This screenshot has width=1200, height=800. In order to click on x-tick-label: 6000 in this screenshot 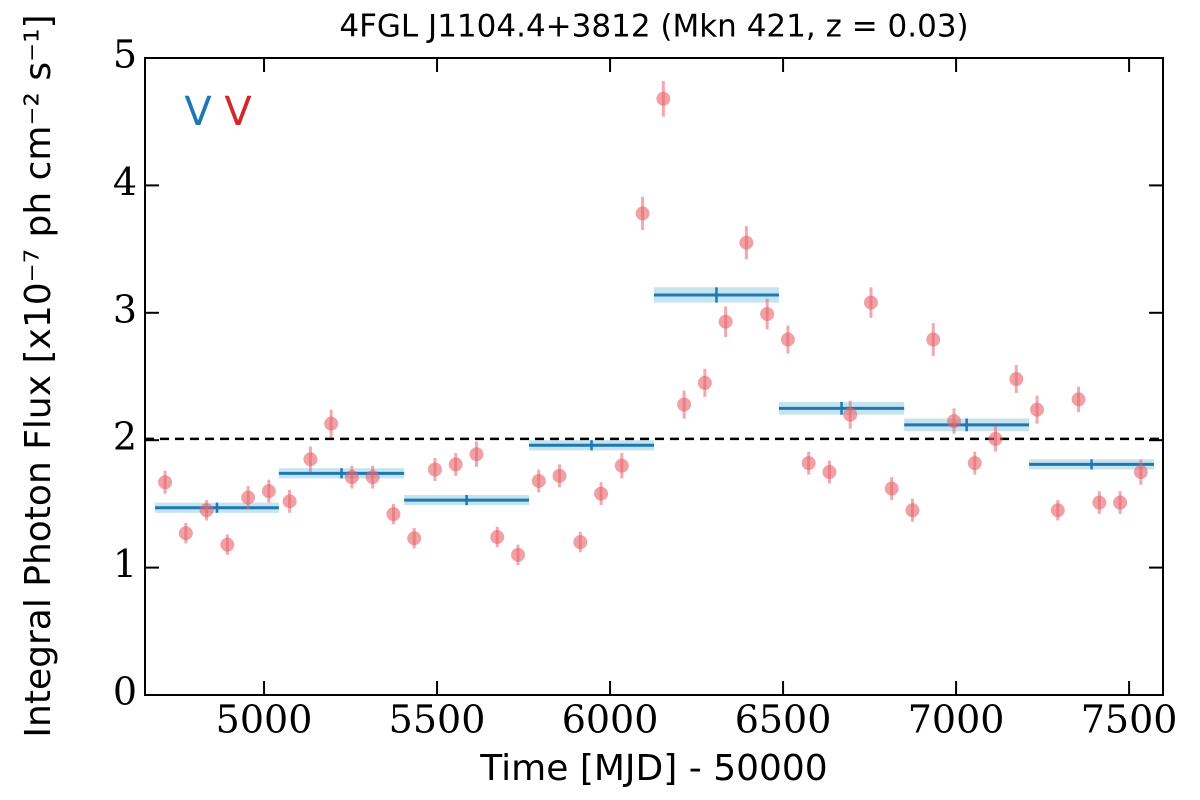, I will do `click(610, 720)`.